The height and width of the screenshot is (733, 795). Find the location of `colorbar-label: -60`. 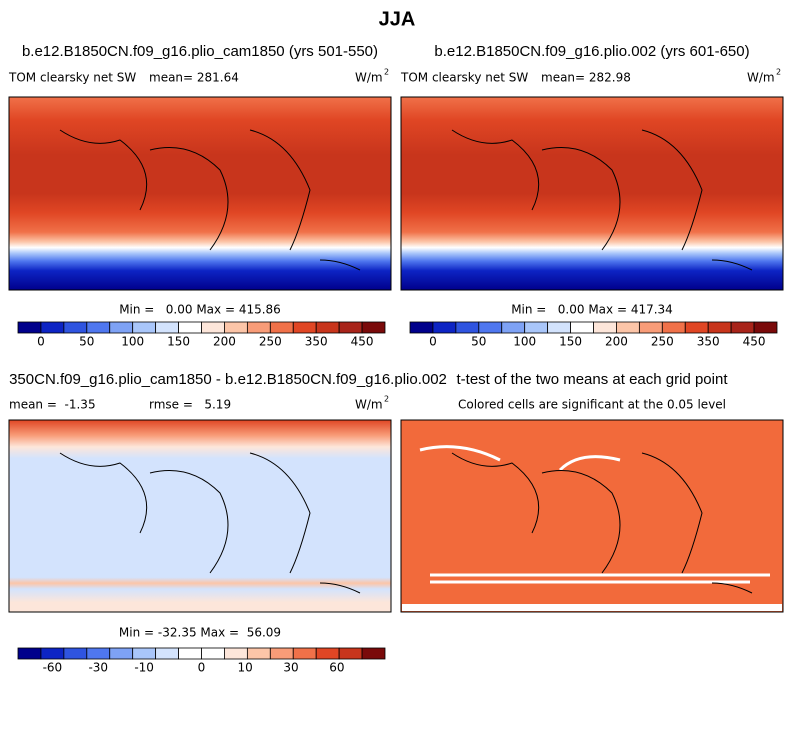

colorbar-label: -60 is located at coordinates (53, 668).